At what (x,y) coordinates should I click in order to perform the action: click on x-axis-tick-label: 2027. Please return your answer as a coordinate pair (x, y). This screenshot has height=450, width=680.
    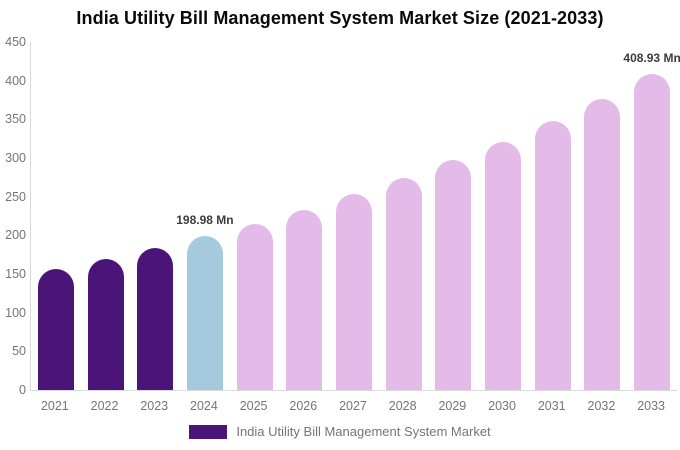
    Looking at the image, I should click on (353, 406).